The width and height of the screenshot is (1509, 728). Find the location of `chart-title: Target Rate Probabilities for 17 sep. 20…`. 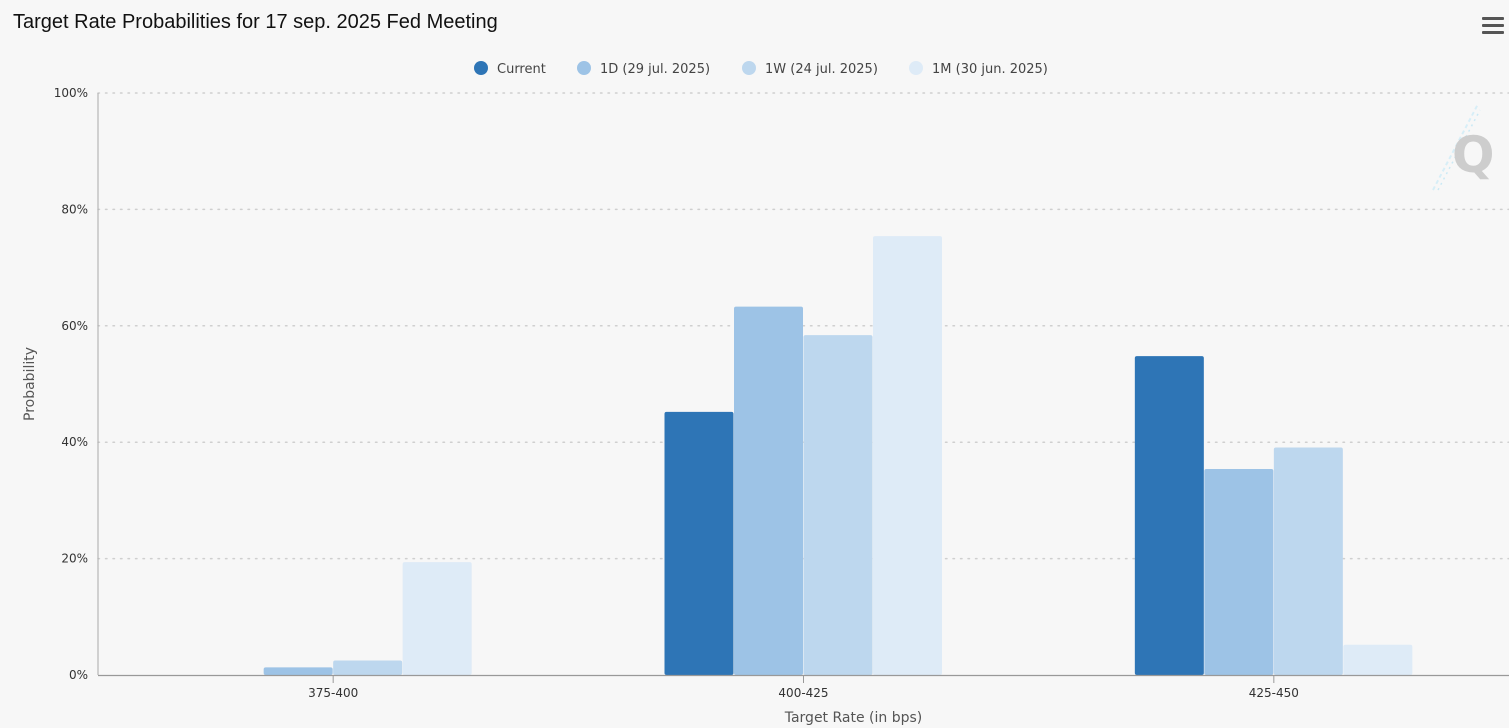

chart-title: Target Rate Probabilities for 17 sep. 20… is located at coordinates (255, 22).